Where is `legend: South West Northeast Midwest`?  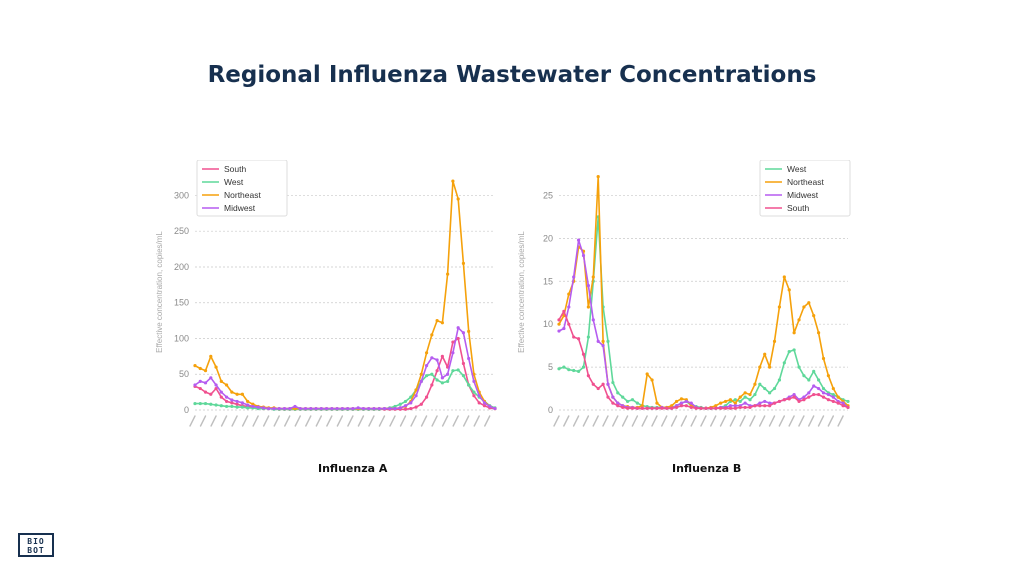 legend: South West Northeast Midwest is located at coordinates (242, 188).